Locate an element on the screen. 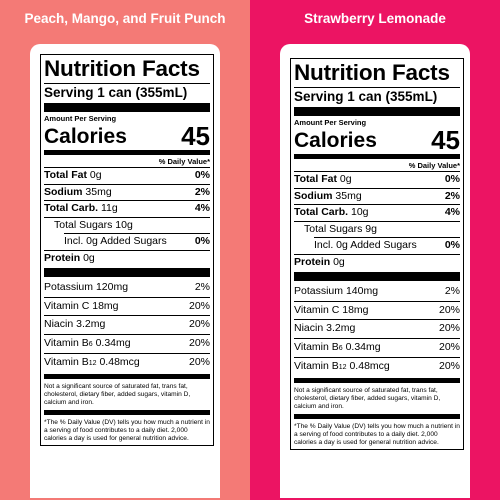 The width and height of the screenshot is (500, 500). nutrient-row: Total Sugars 9g is located at coordinates (377, 230).